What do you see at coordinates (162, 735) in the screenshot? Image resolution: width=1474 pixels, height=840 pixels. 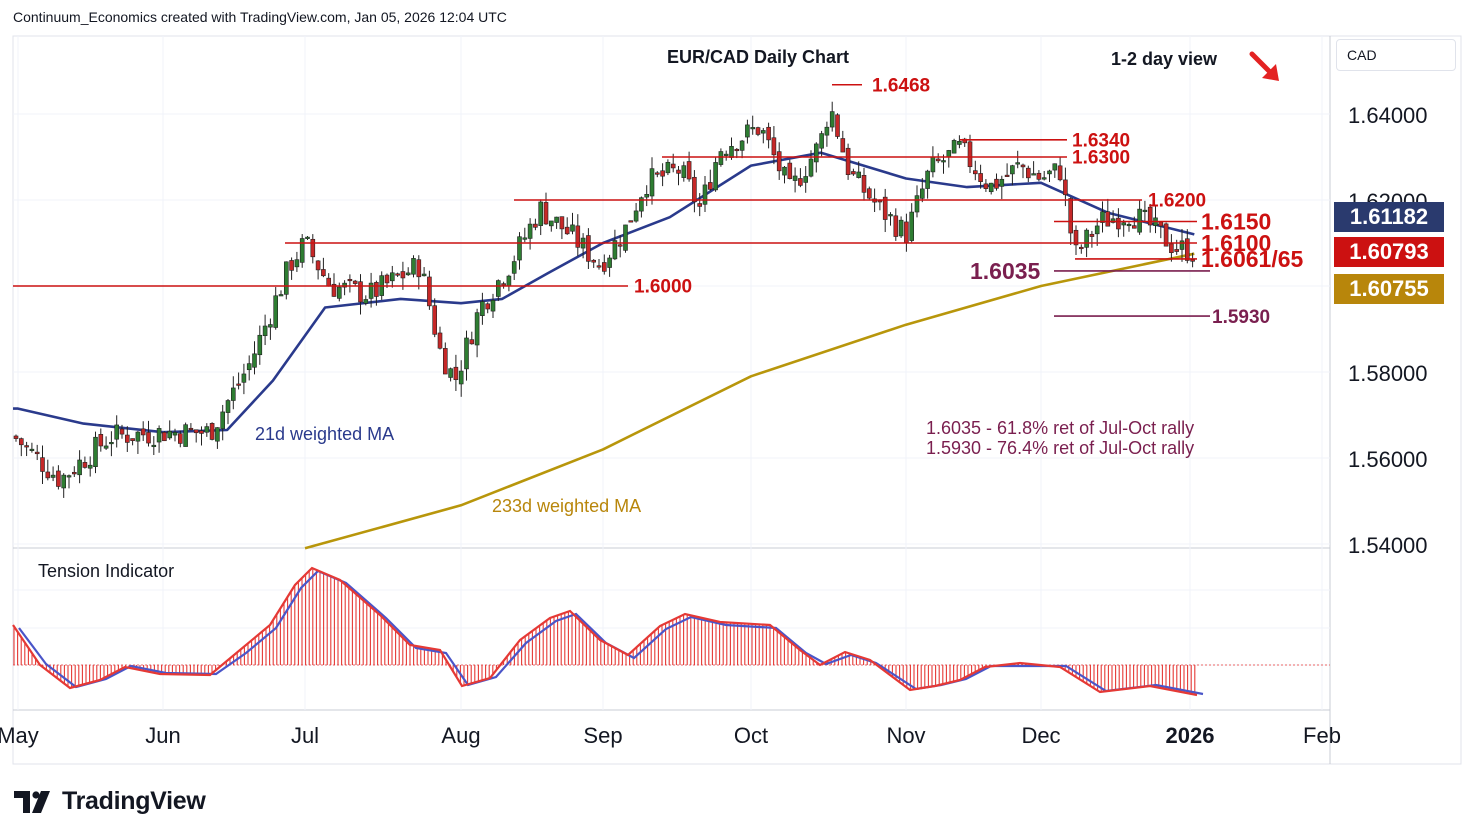 I see `x-tick-label: Jun` at bounding box center [162, 735].